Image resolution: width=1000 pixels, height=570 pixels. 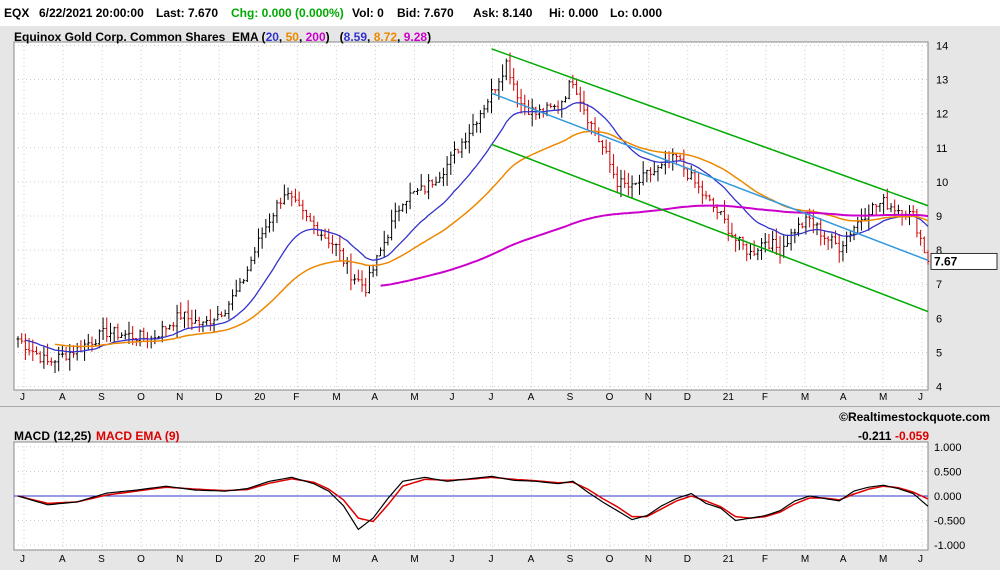 What do you see at coordinates (473, 503) in the screenshot?
I see `macd-line` at bounding box center [473, 503].